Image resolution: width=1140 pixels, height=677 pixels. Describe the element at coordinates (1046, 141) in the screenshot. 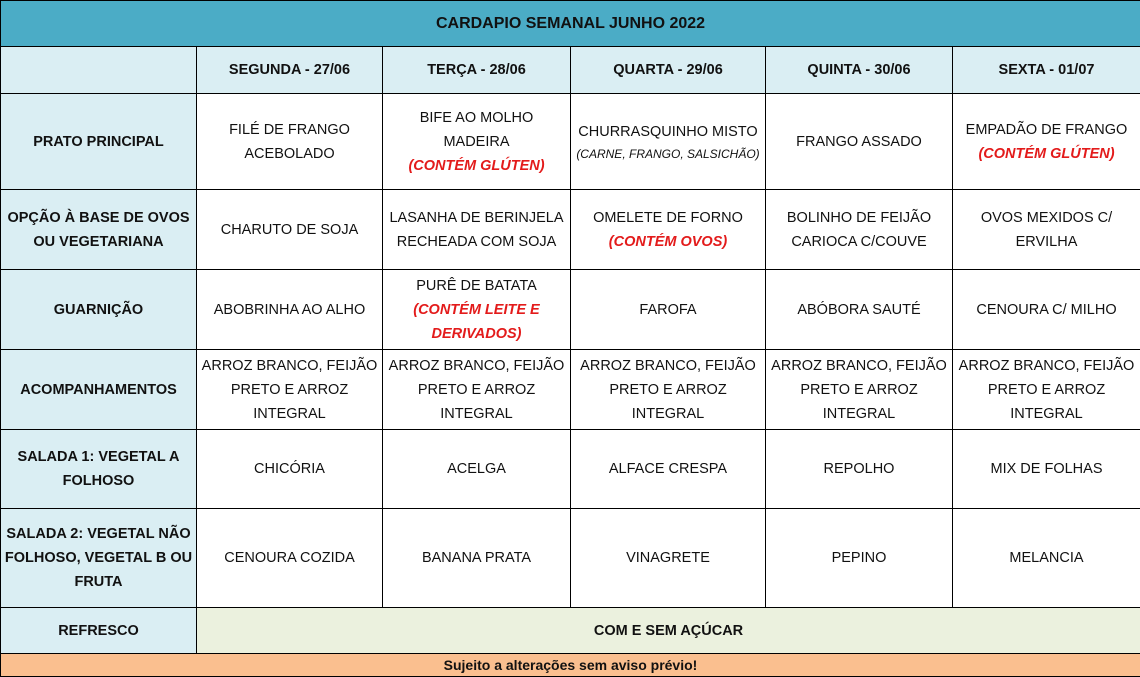

I see `menu-cell: EMPADÃO DE FRANGO (CONTÉM GLÚTEN)` at that location.